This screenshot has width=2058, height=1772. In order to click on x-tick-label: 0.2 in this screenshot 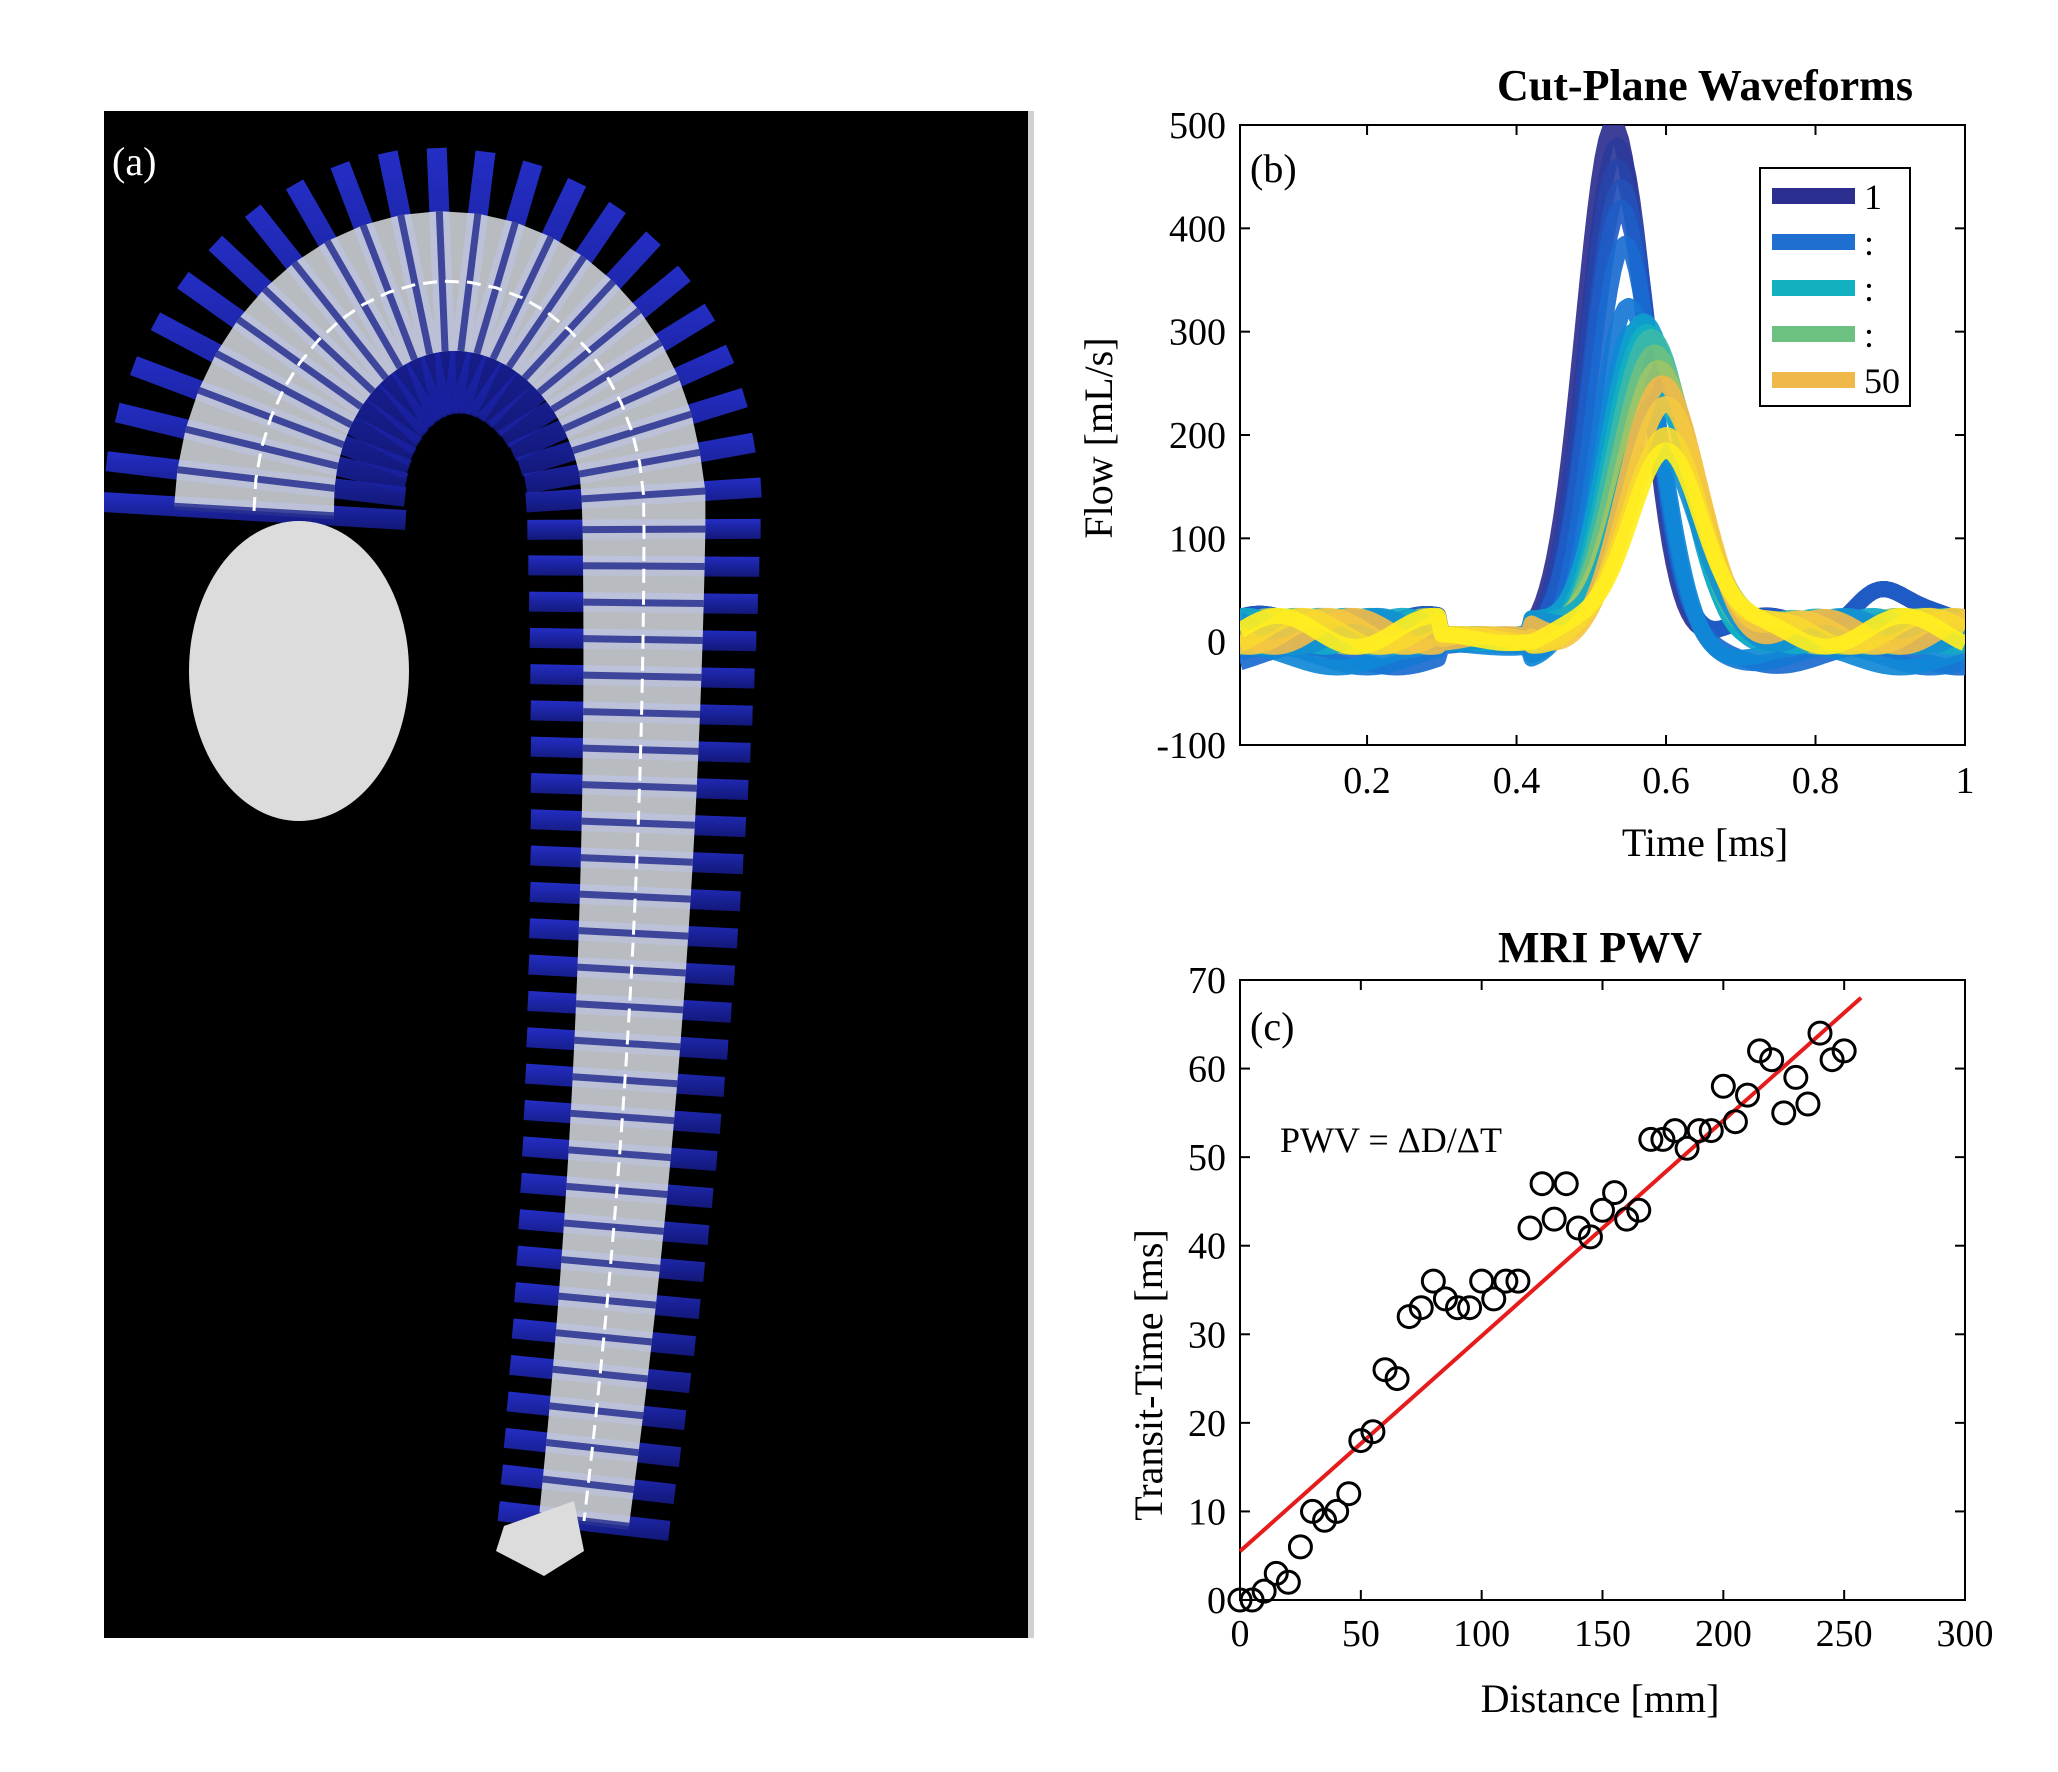, I will do `click(1367, 781)`.